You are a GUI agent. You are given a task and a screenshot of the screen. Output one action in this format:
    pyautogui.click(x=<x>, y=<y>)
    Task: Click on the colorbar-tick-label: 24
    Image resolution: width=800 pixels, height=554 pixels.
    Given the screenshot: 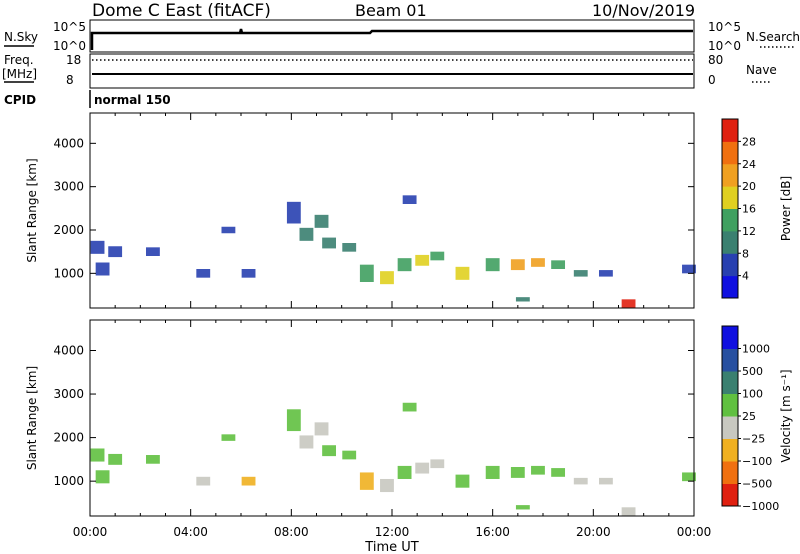 What is the action you would take?
    pyautogui.click(x=749, y=164)
    